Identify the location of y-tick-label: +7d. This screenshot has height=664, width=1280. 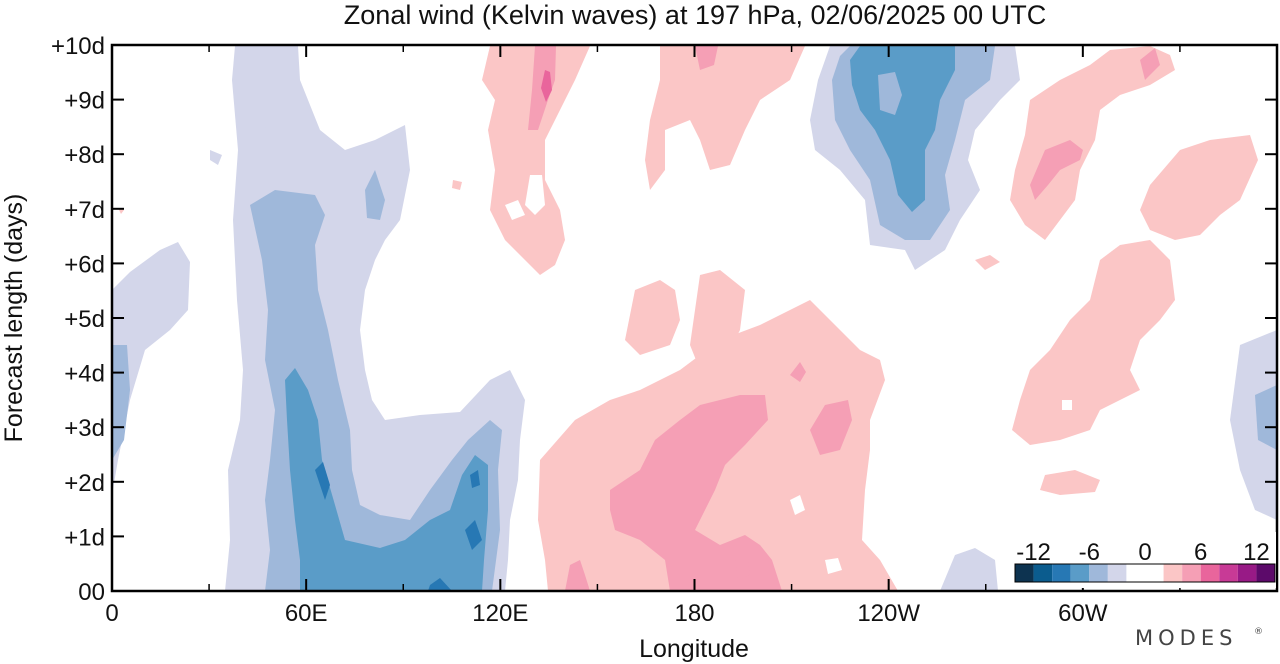
(84, 210).